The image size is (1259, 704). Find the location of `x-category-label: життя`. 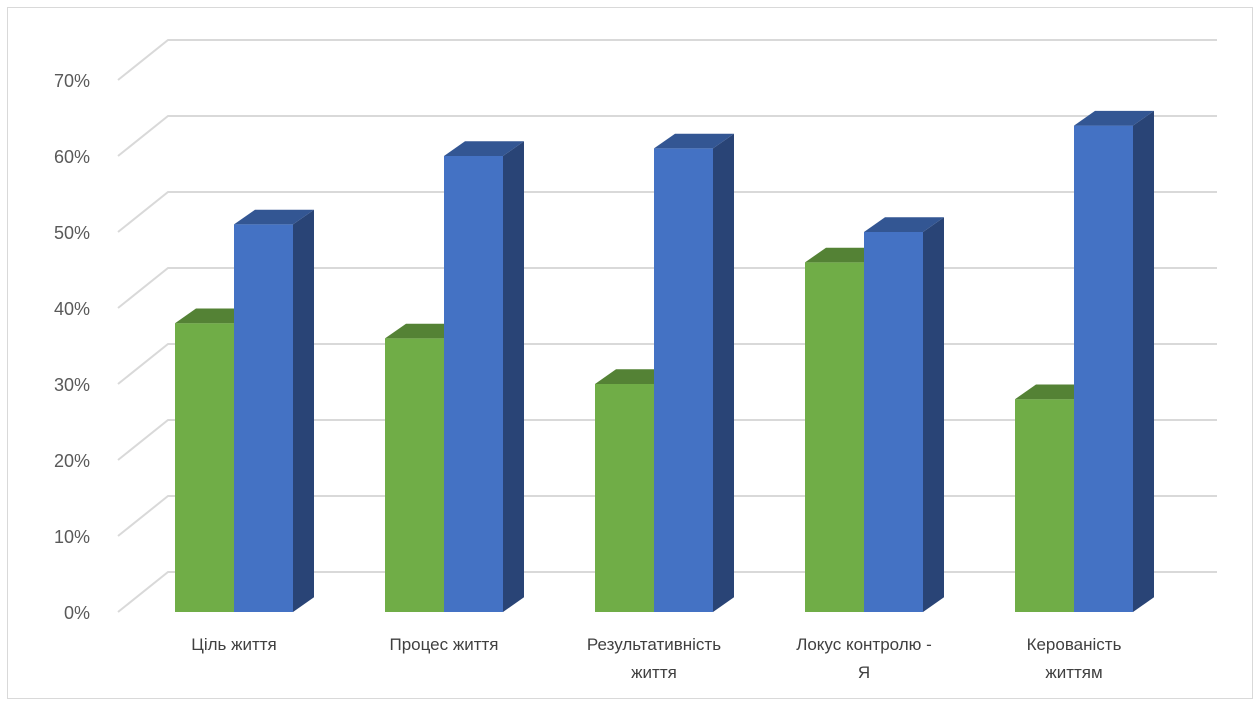

x-category-label: життя is located at coordinates (654, 672).